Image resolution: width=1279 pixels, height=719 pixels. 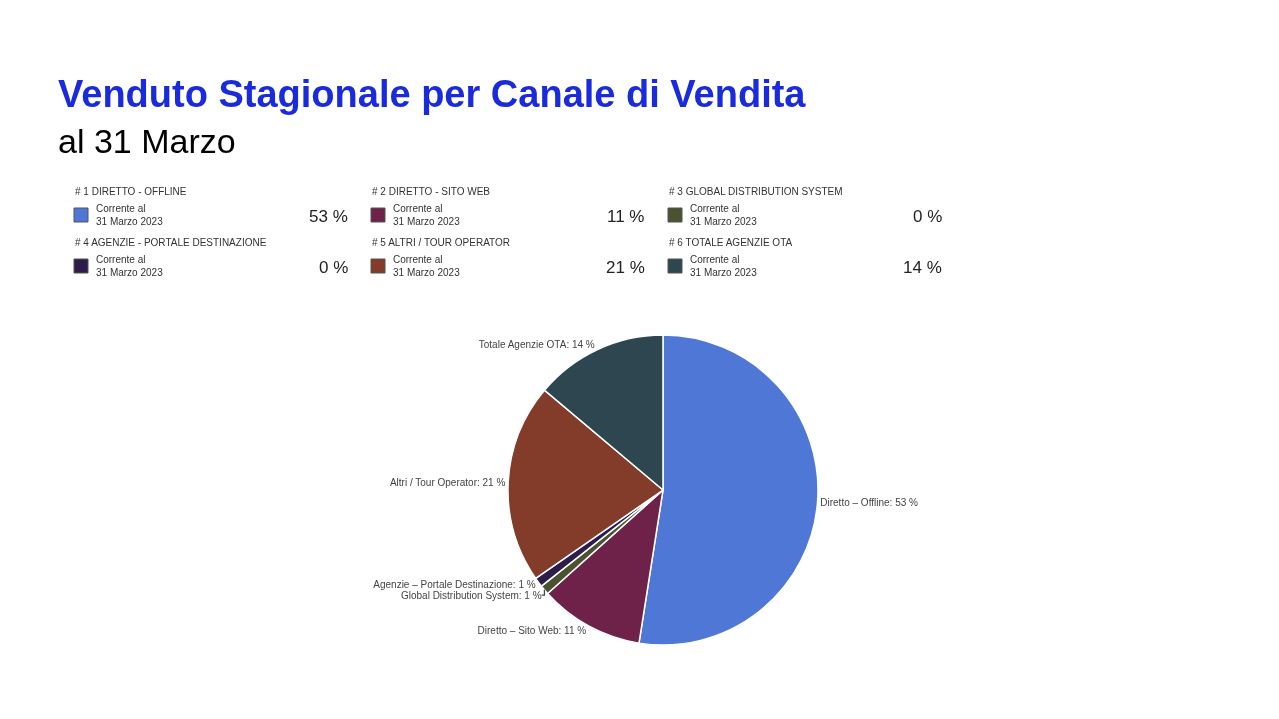 What do you see at coordinates (731, 242) in the screenshot?
I see `category-label: # 6 TOTALE AGENZIE OTA` at bounding box center [731, 242].